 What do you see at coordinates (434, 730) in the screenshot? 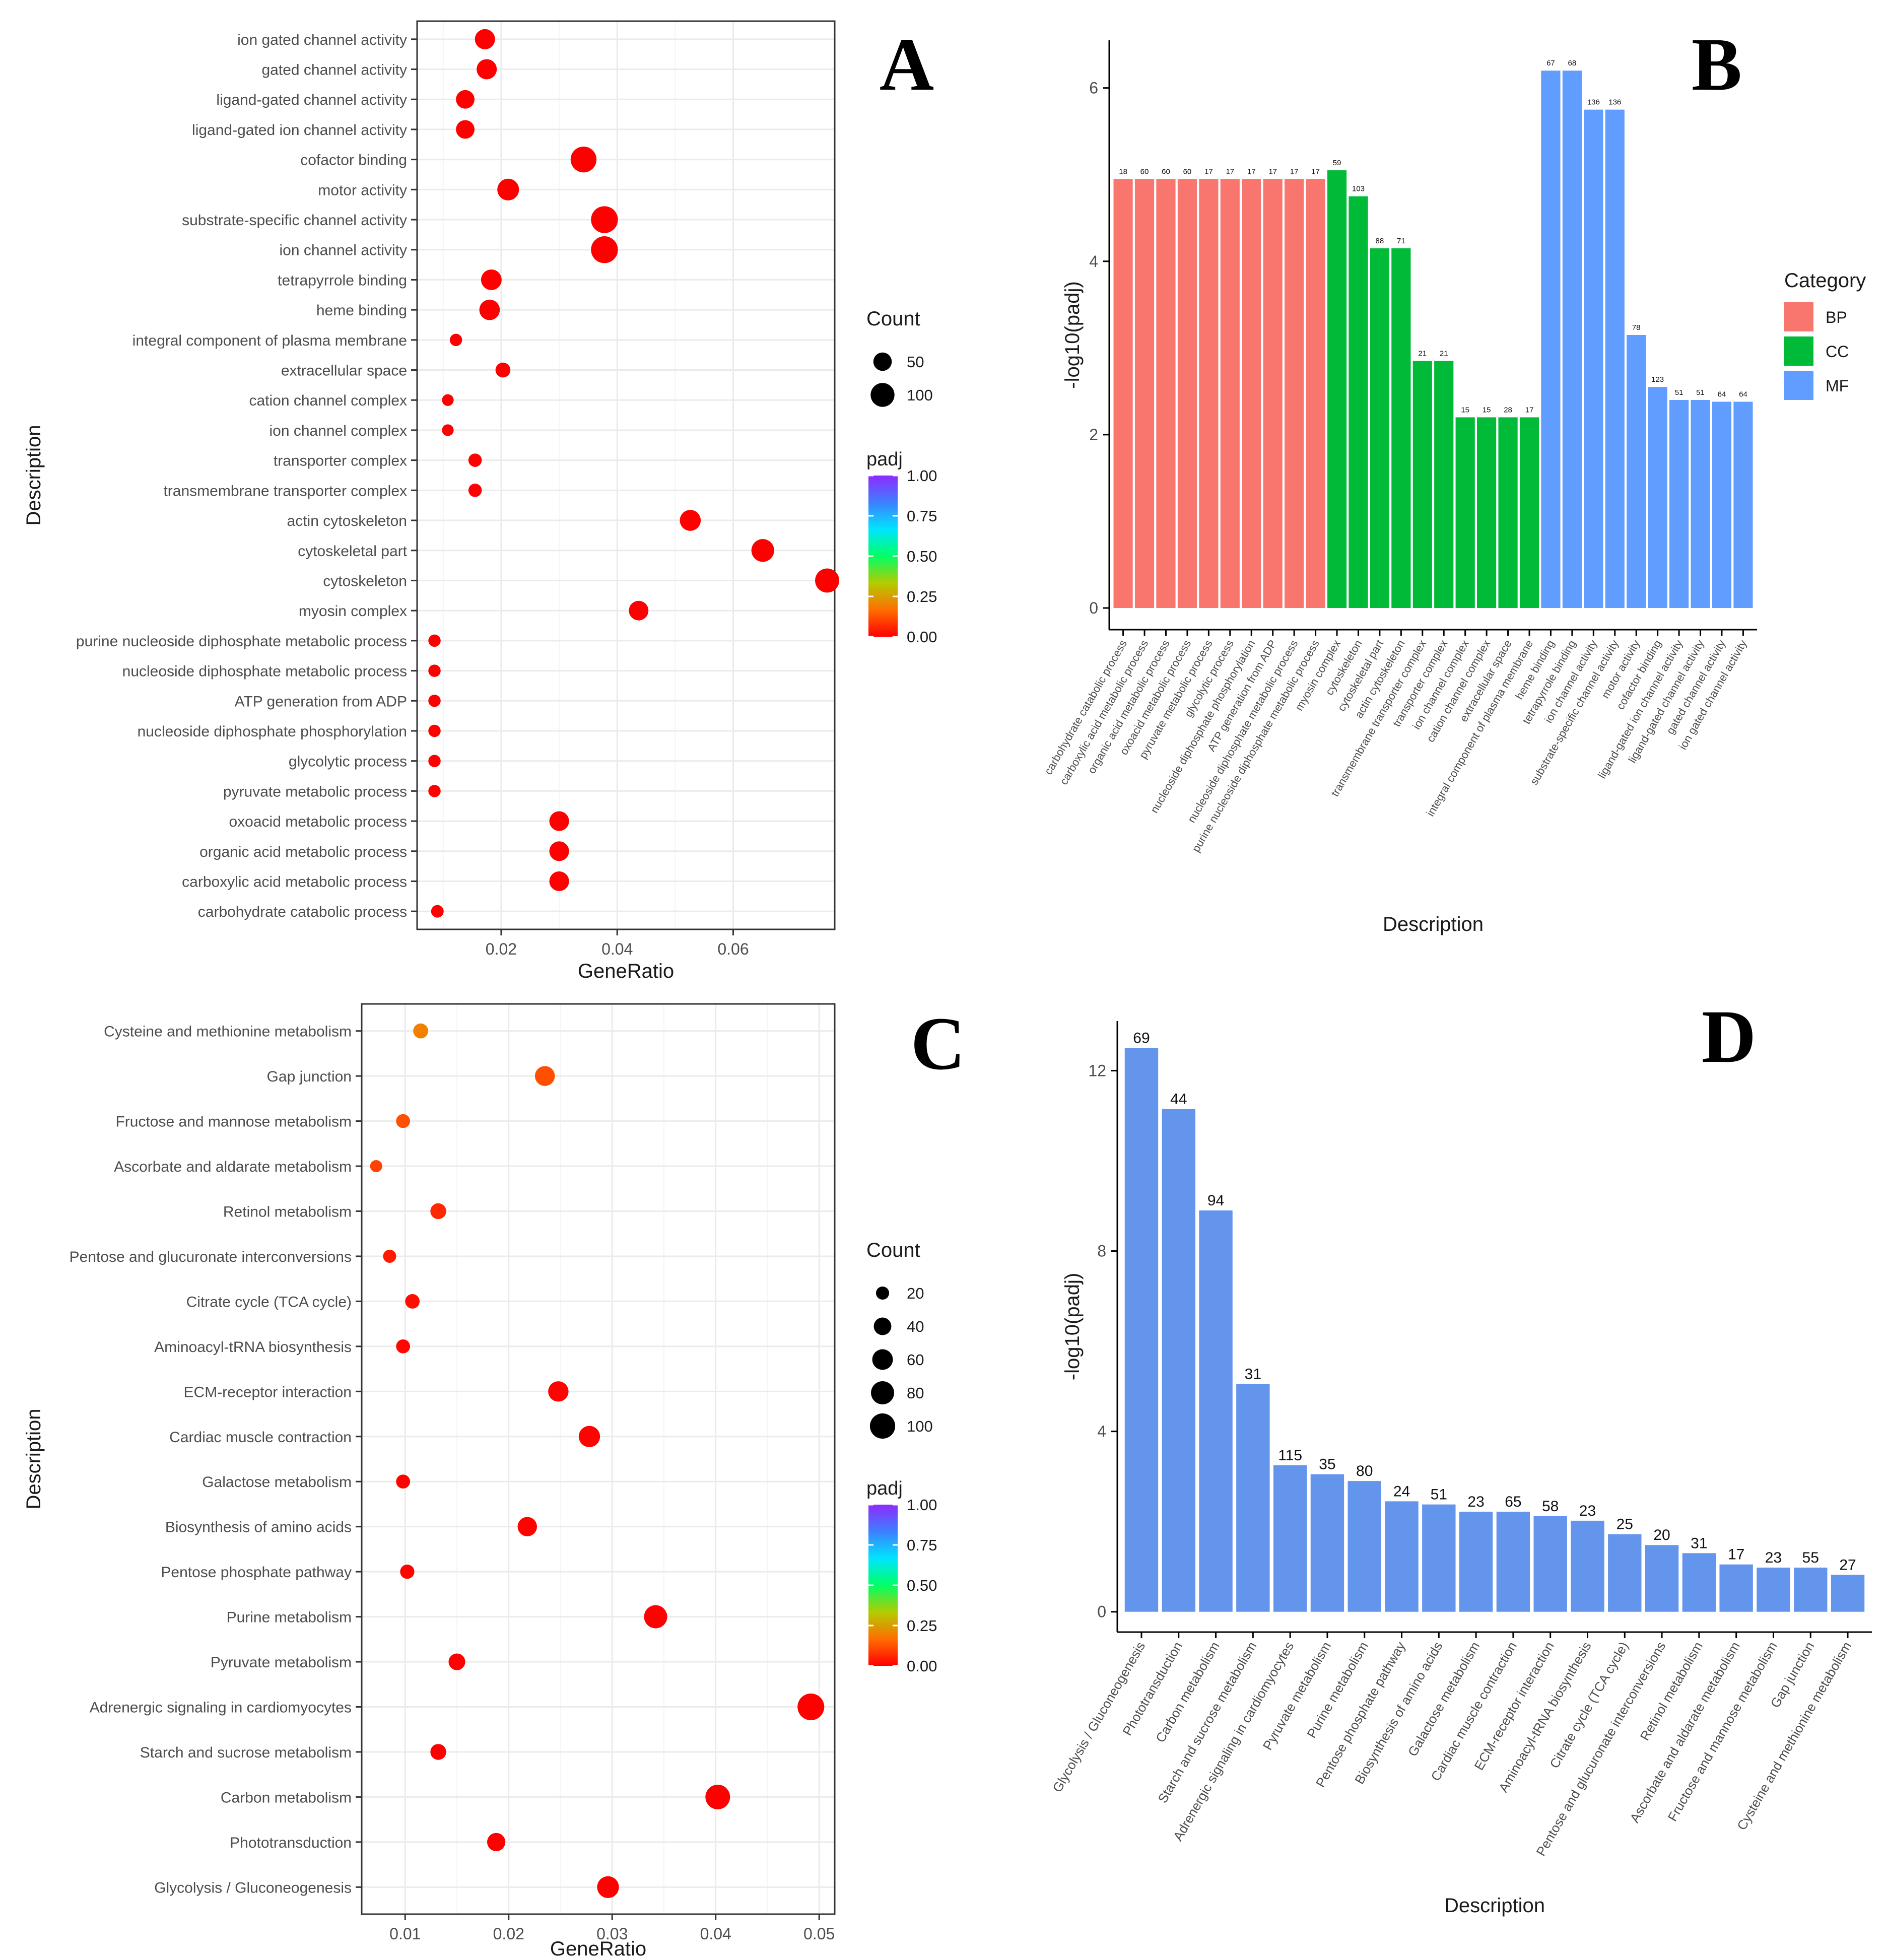
I see `panel-a-dot-nucleoside-diphosphate-phosphorylation` at bounding box center [434, 730].